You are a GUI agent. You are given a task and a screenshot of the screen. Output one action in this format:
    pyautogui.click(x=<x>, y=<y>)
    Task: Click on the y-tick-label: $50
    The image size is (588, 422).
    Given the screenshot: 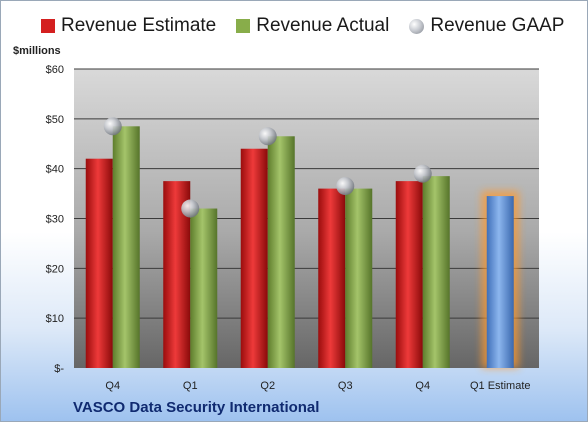 What is the action you would take?
    pyautogui.click(x=55, y=120)
    